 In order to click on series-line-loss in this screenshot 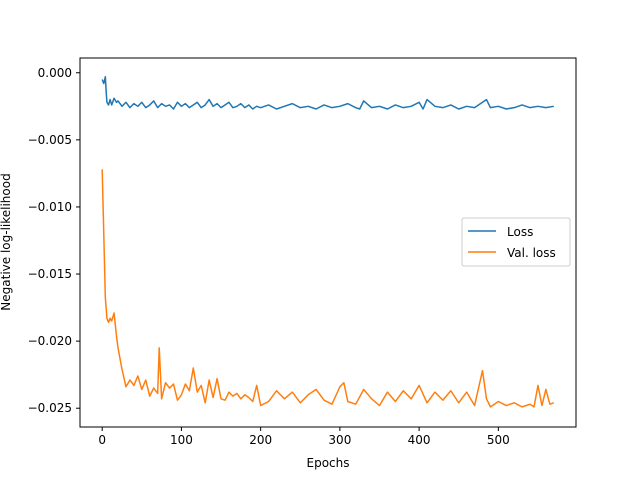, I will do `click(327, 93)`.